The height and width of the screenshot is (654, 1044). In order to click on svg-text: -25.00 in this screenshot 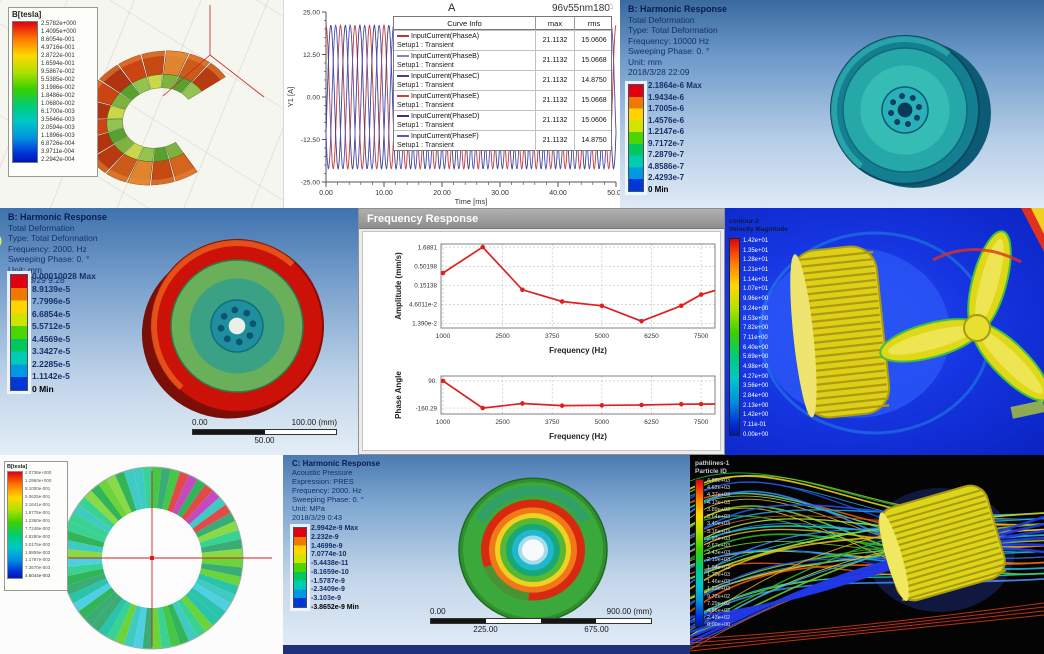, I will do `click(310, 183)`.